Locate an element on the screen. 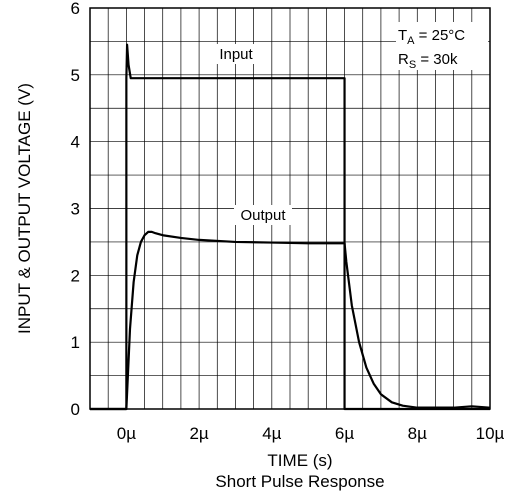 The width and height of the screenshot is (514, 497). output-series-label: Output is located at coordinates (263, 215).